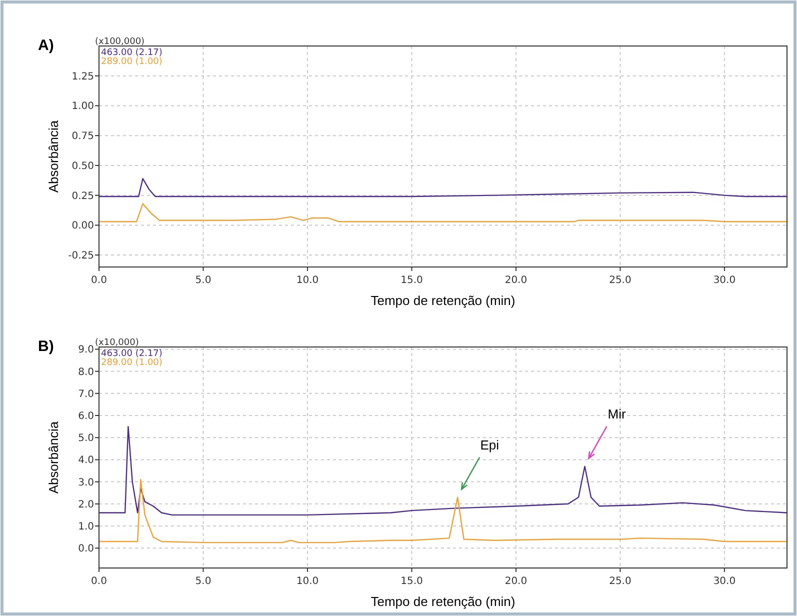  What do you see at coordinates (617, 414) in the screenshot?
I see `annotation: Mir` at bounding box center [617, 414].